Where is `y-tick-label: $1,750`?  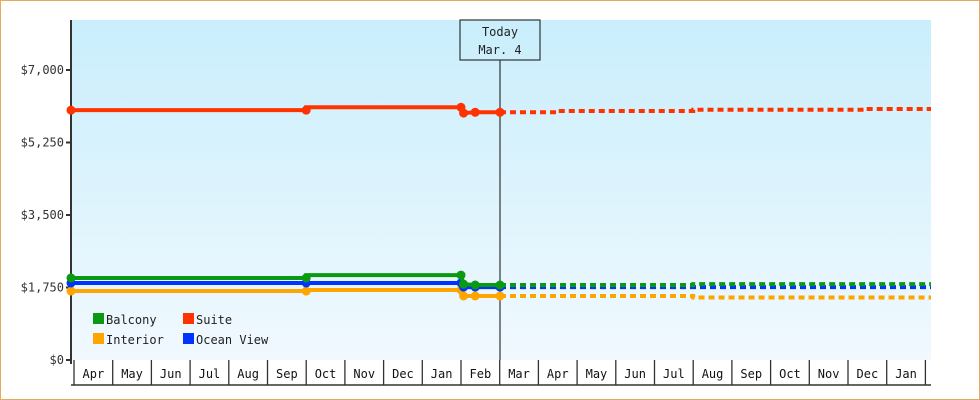 y-tick-label: $1,750 is located at coordinates (42, 288).